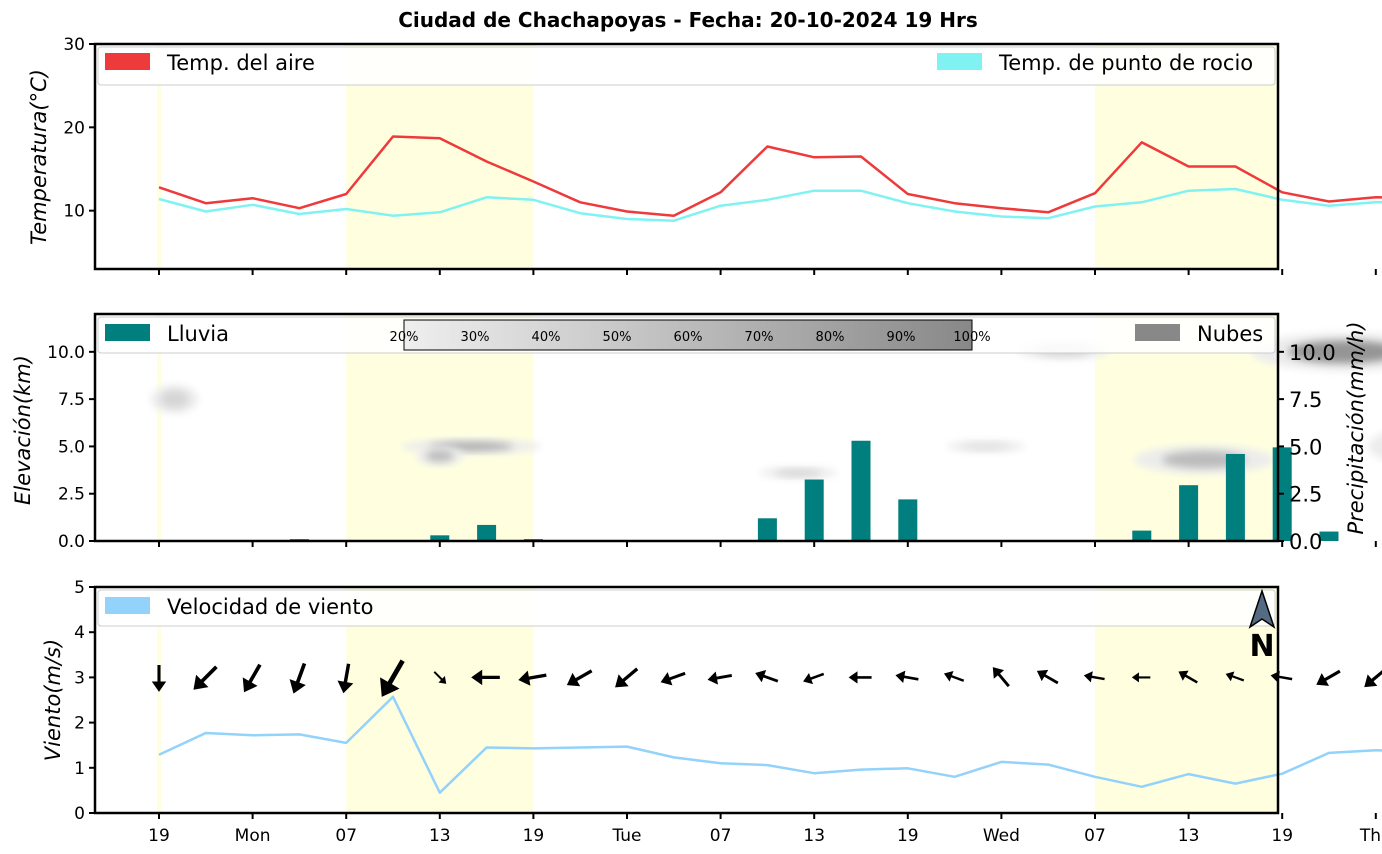 Image resolution: width=1382 pixels, height=854 pixels. What do you see at coordinates (270, 607) in the screenshot?
I see `legend-label-wind: Velocidad de viento` at bounding box center [270, 607].